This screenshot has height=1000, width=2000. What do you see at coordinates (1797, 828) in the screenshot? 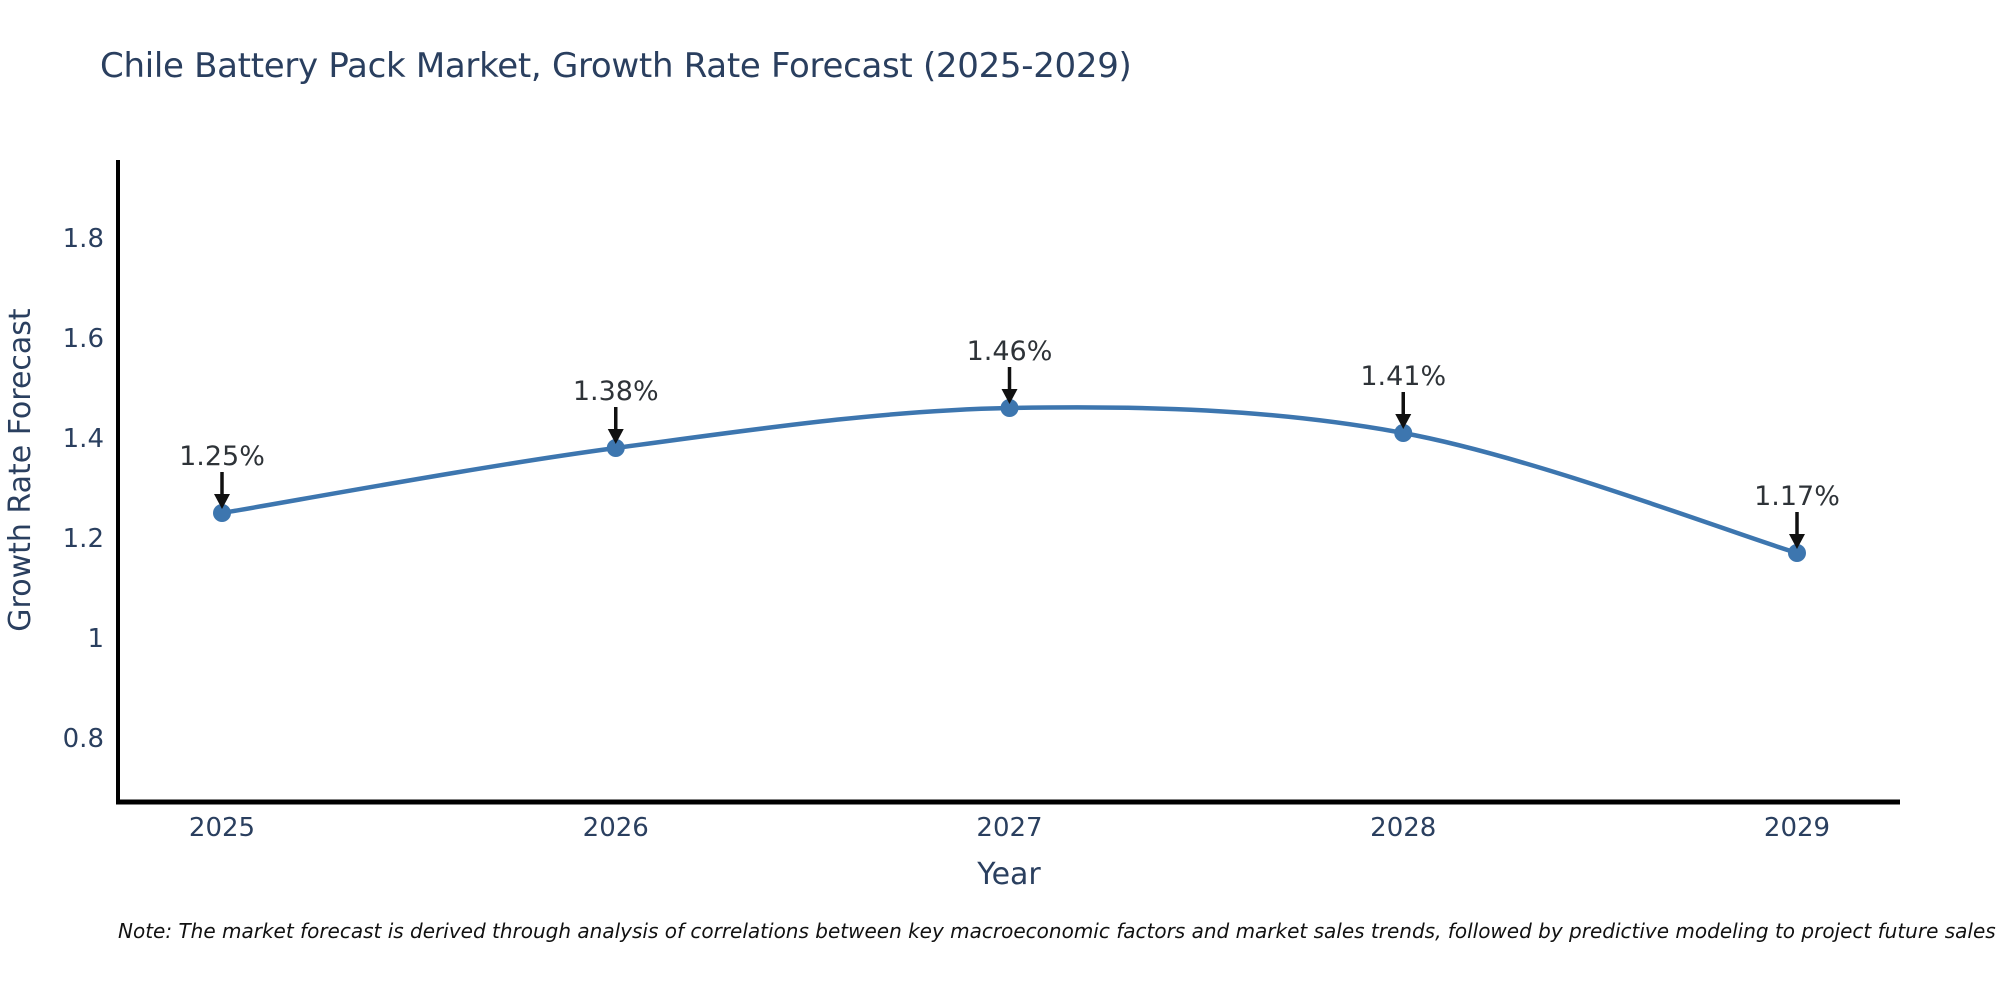
I see `x-tick-label: 2029` at bounding box center [1797, 828].